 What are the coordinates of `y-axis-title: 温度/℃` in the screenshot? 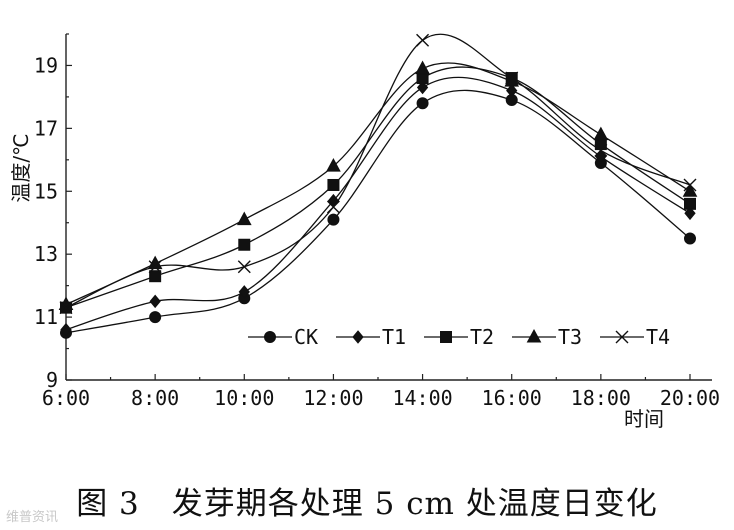 It's located at (21, 167).